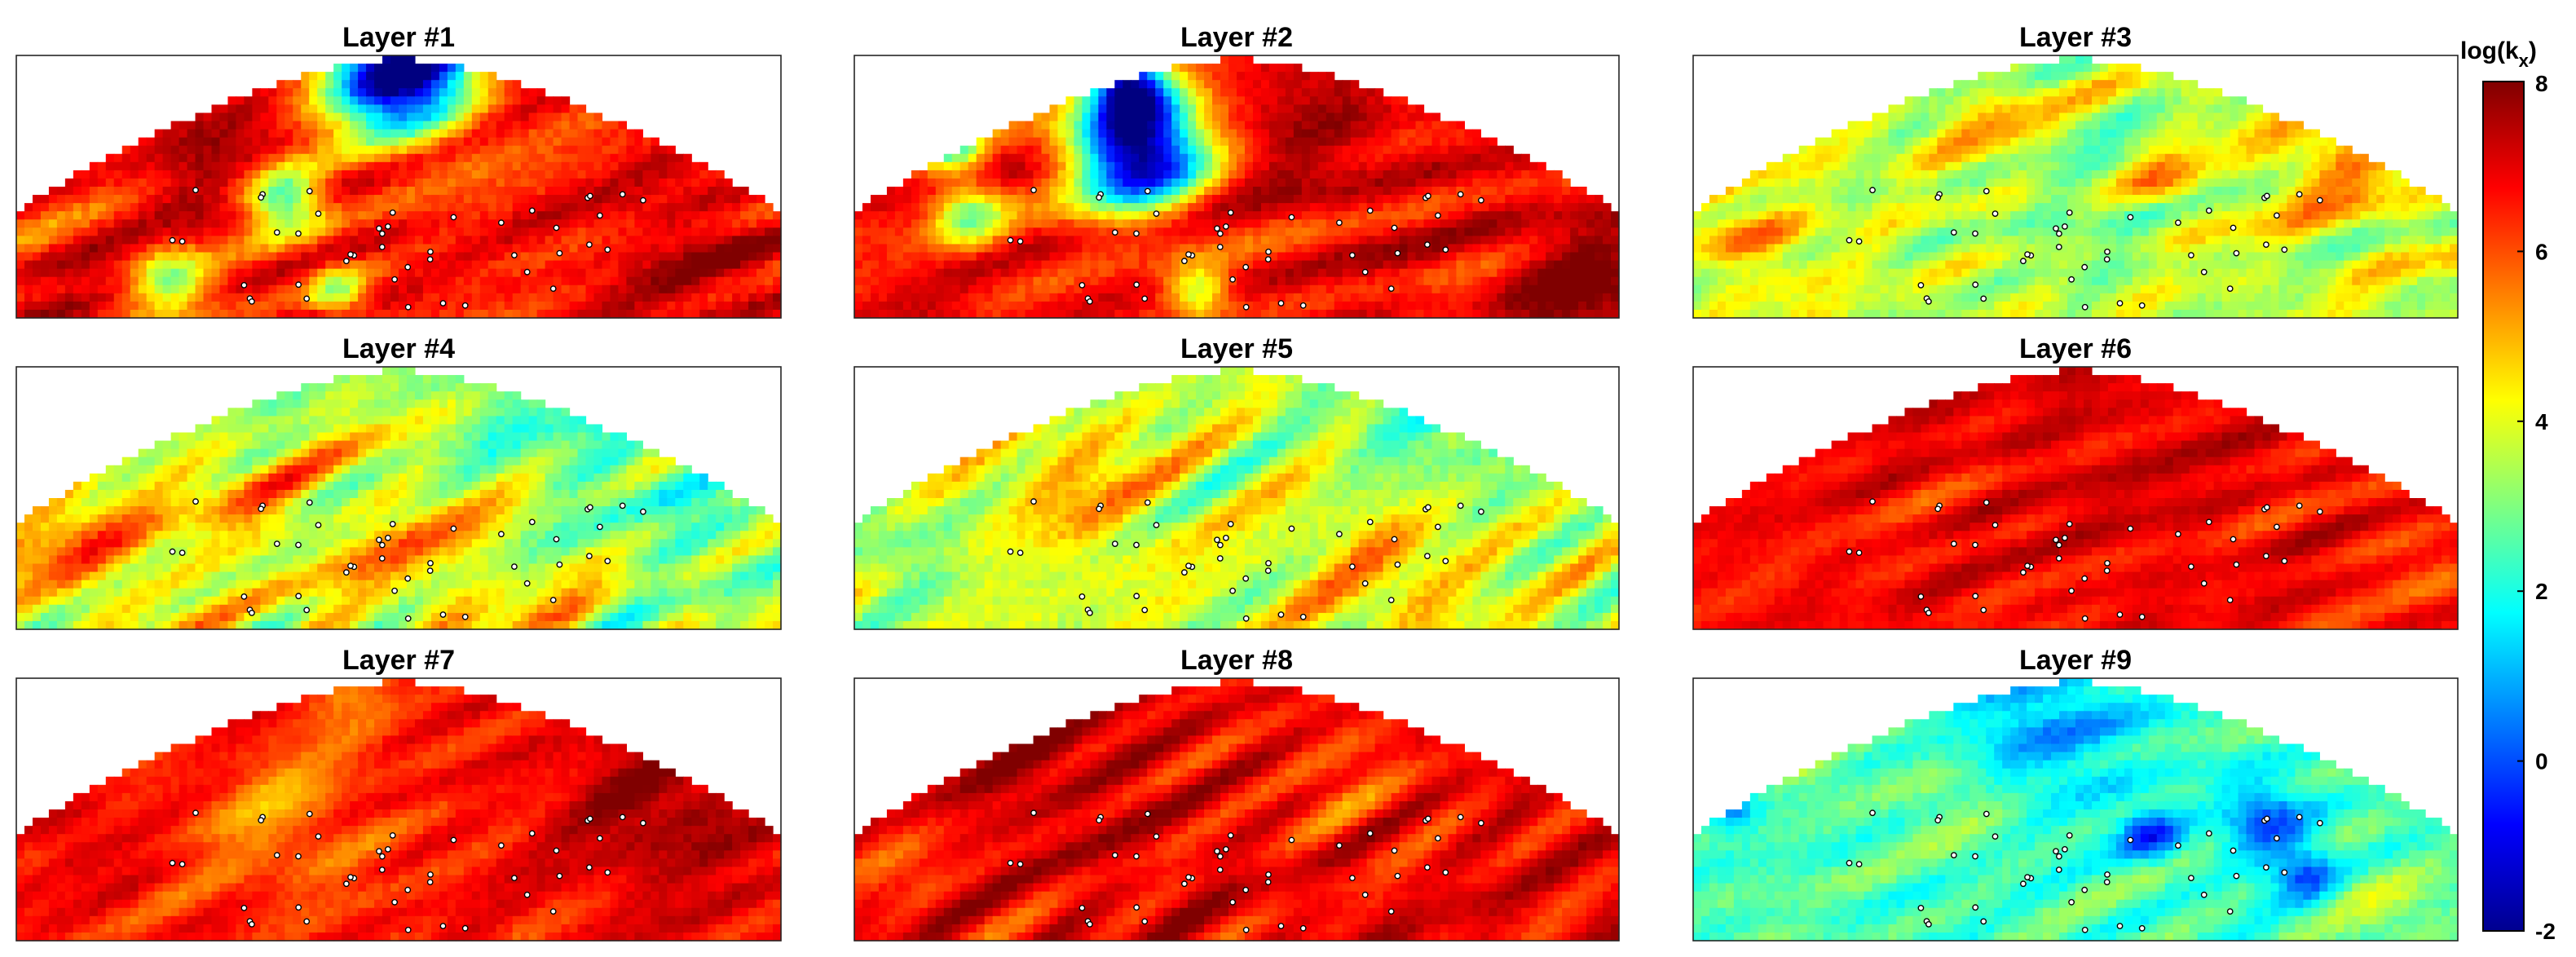  I want to click on colorbar-tick-label: -2, so click(2545, 931).